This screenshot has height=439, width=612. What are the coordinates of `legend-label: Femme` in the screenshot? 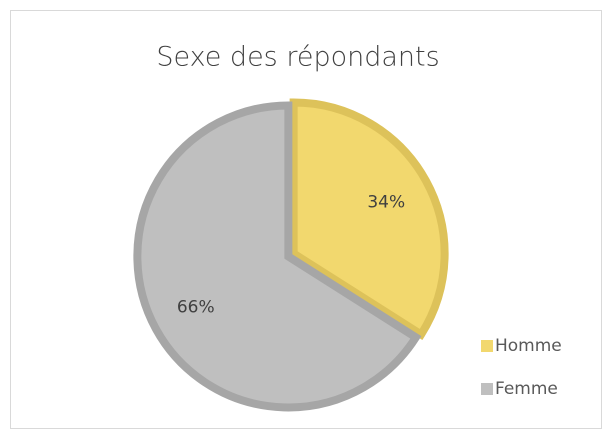 It's located at (526, 389).